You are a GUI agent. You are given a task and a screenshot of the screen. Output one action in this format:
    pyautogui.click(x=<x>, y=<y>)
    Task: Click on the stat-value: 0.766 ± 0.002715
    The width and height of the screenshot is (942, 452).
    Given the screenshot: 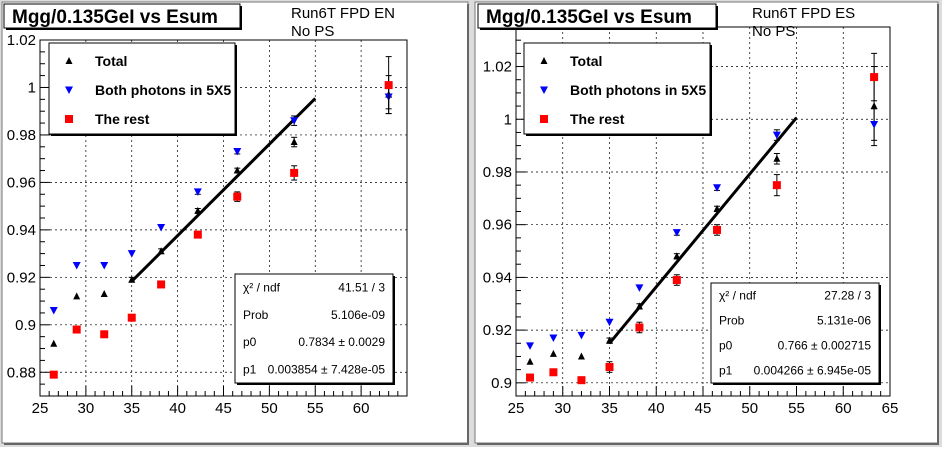 What is the action you would take?
    pyautogui.click(x=825, y=346)
    